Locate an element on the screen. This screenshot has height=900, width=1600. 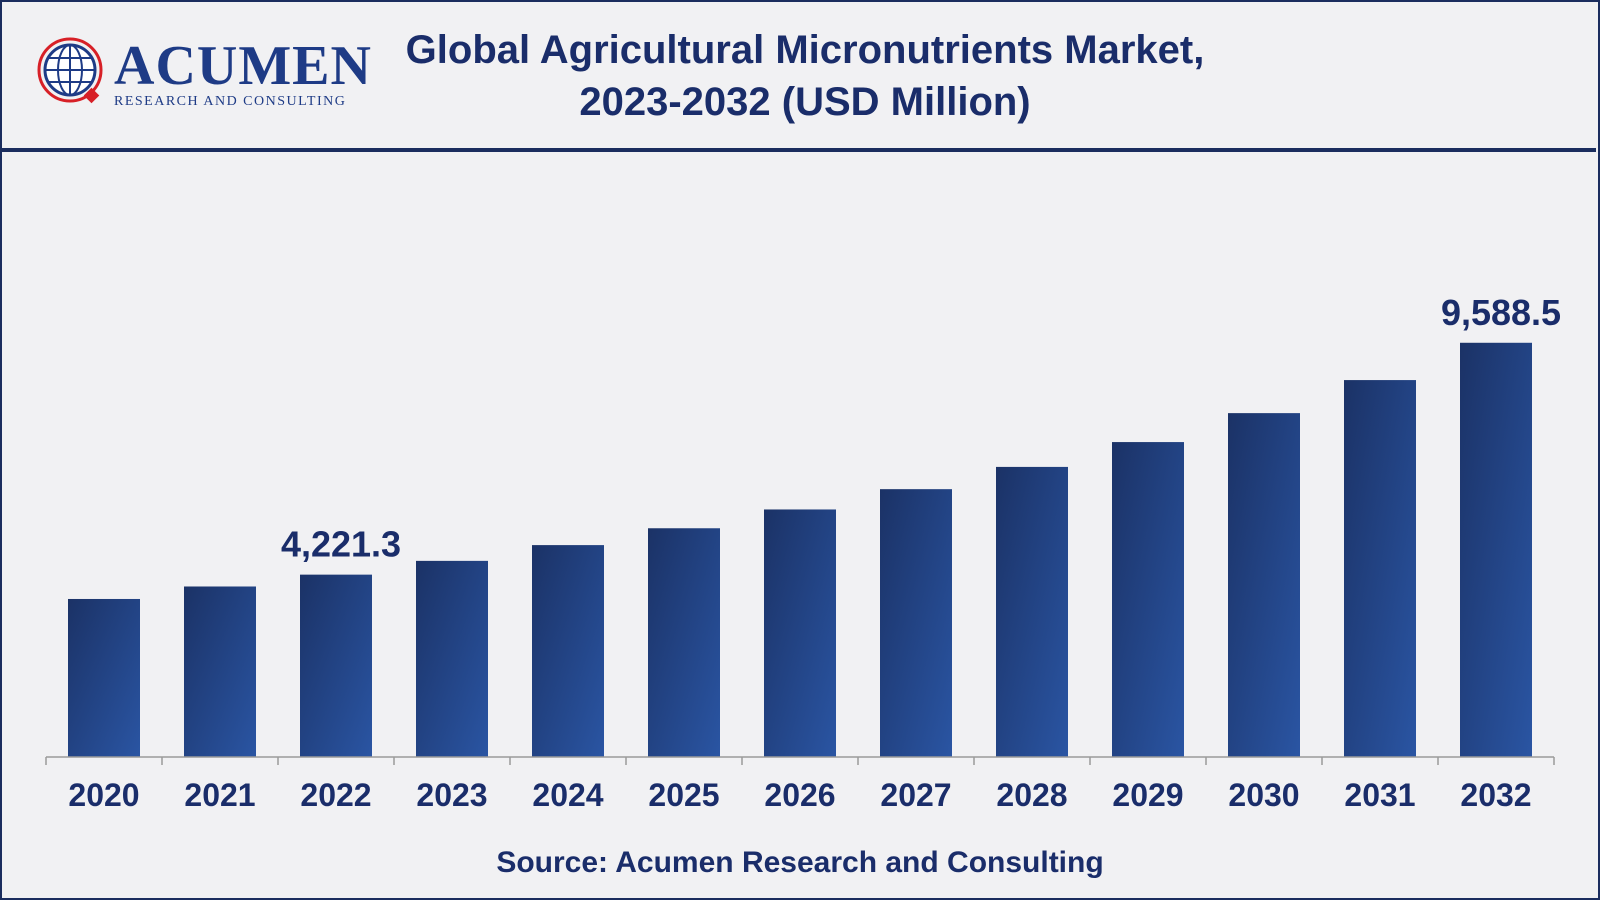
bar-2025 is located at coordinates (684, 642).